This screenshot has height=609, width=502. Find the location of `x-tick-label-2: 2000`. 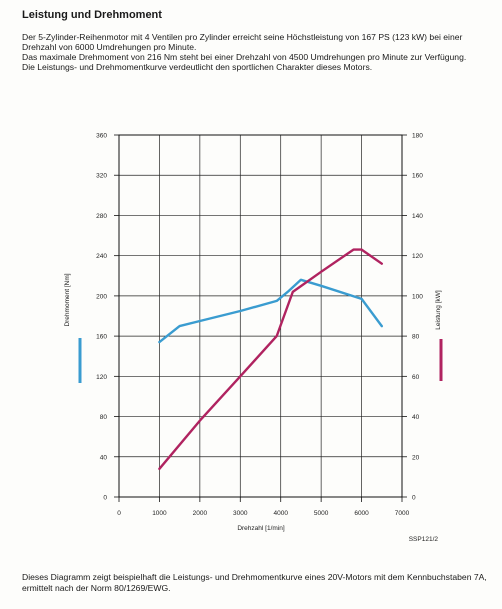

x-tick-label-2: 2000 is located at coordinates (200, 513).